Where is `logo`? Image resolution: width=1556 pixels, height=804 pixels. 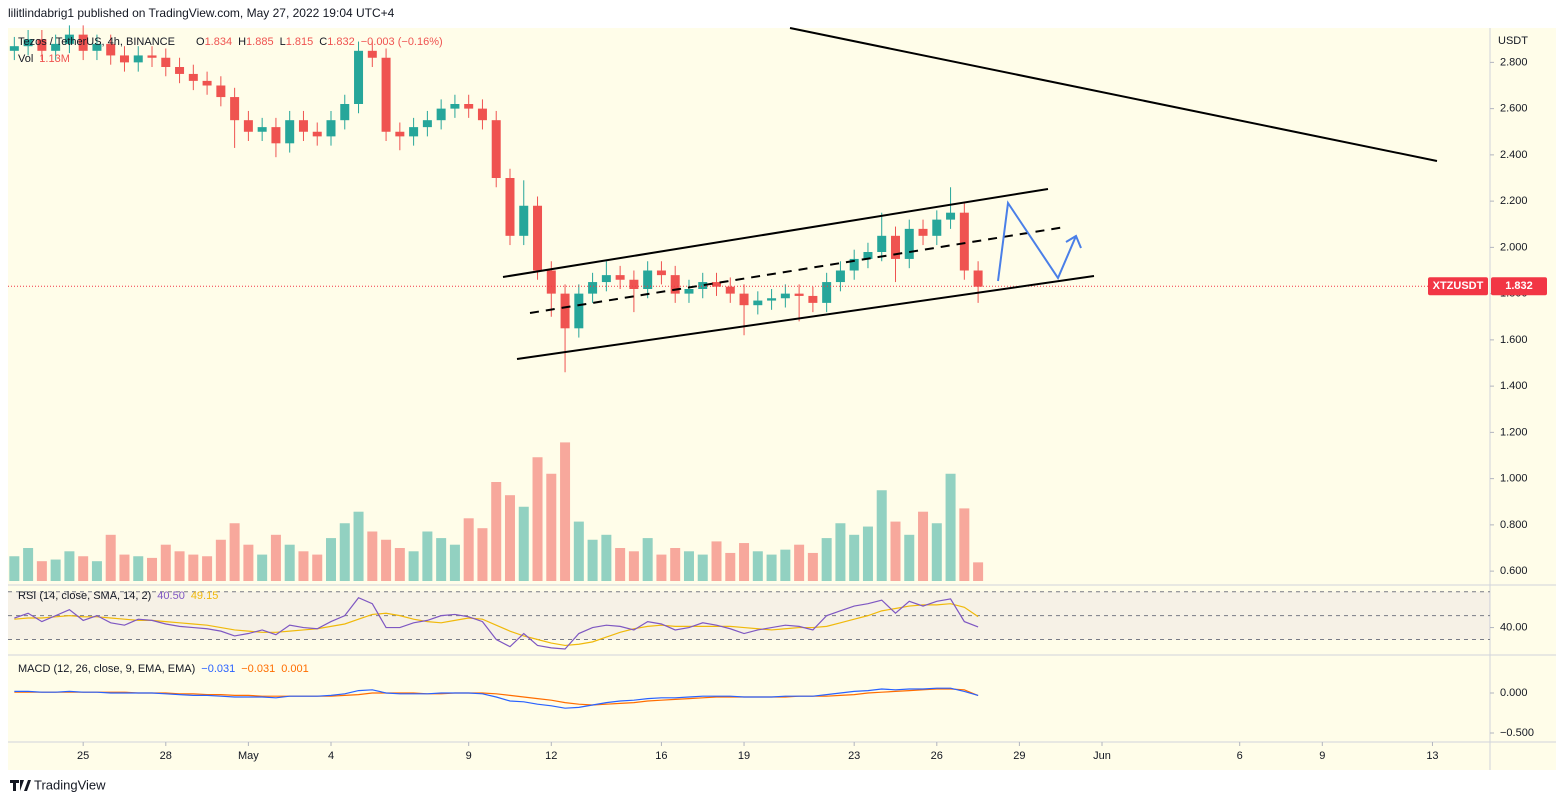
logo is located at coordinates (20, 785).